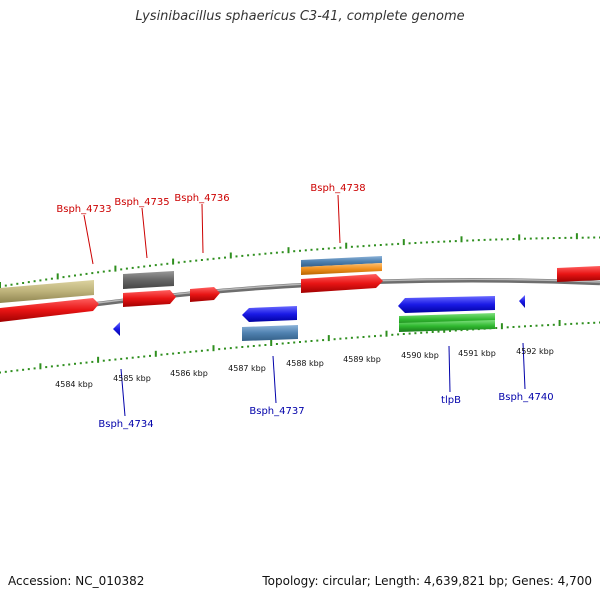 The width and height of the screenshot is (600, 600). Describe the element at coordinates (83, 209) in the screenshot. I see `gene-label: Bsph_4733` at that location.